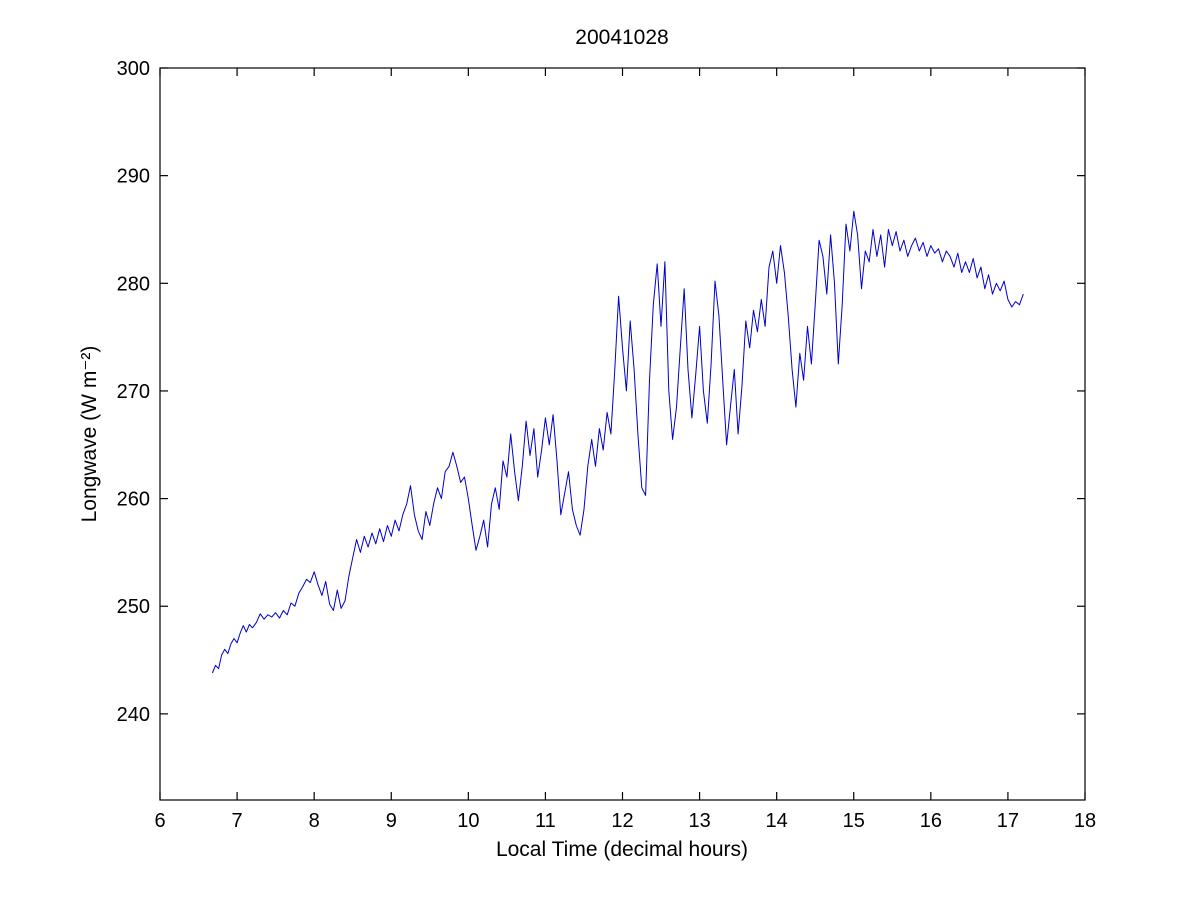  I want to click on x-tick-label: 11, so click(545, 821).